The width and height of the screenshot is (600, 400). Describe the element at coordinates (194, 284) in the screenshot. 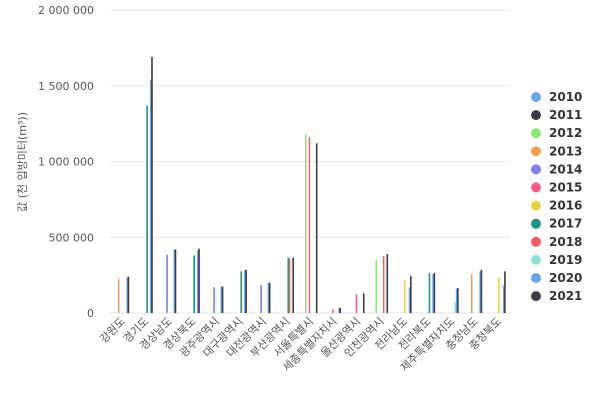

I see `bar-2017-경상북도` at that location.